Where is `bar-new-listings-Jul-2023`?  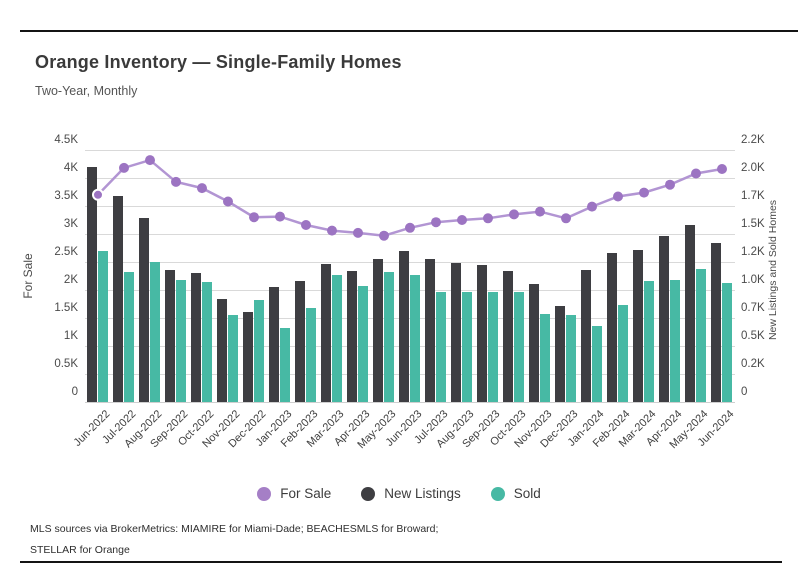
bar-new-listings-Jul-2023 is located at coordinates (430, 330).